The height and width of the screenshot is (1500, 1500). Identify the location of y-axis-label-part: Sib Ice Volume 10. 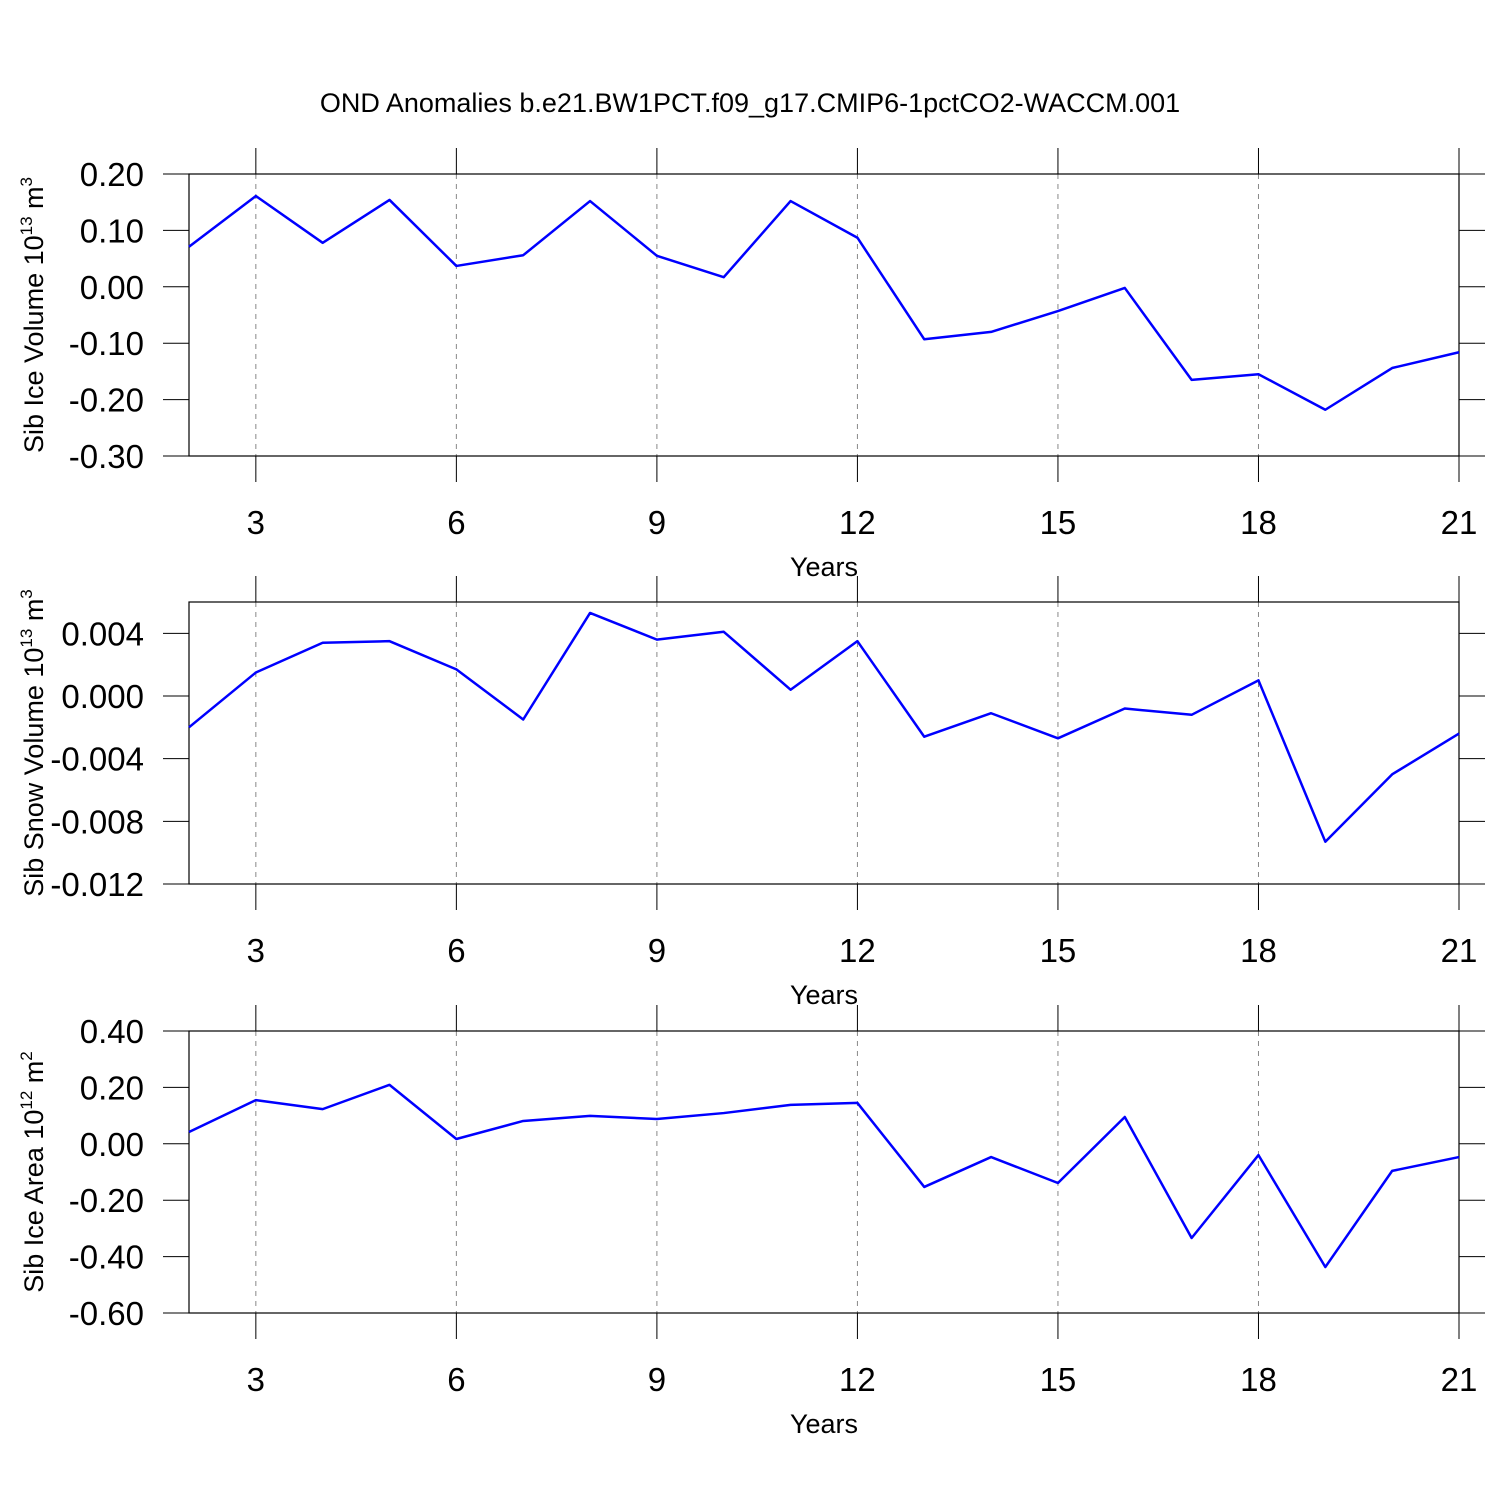
(34, 344).